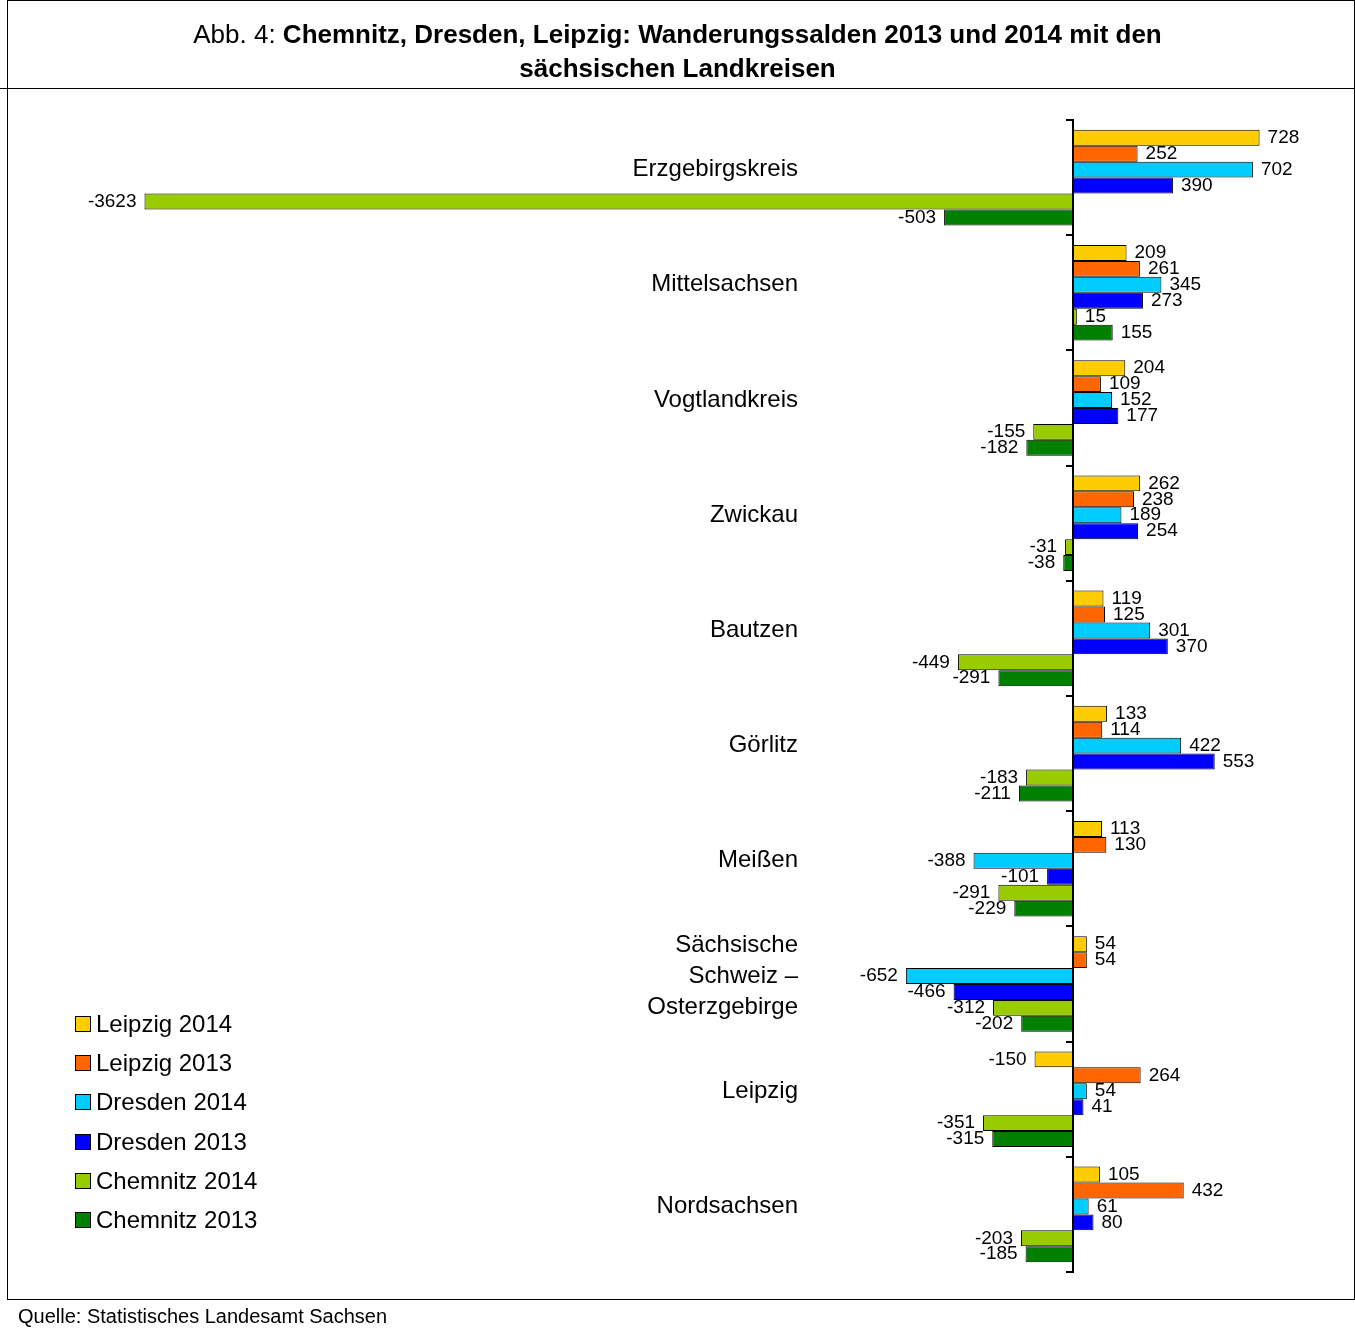 The image size is (1355, 1329). I want to click on data-label: 390, so click(1196, 184).